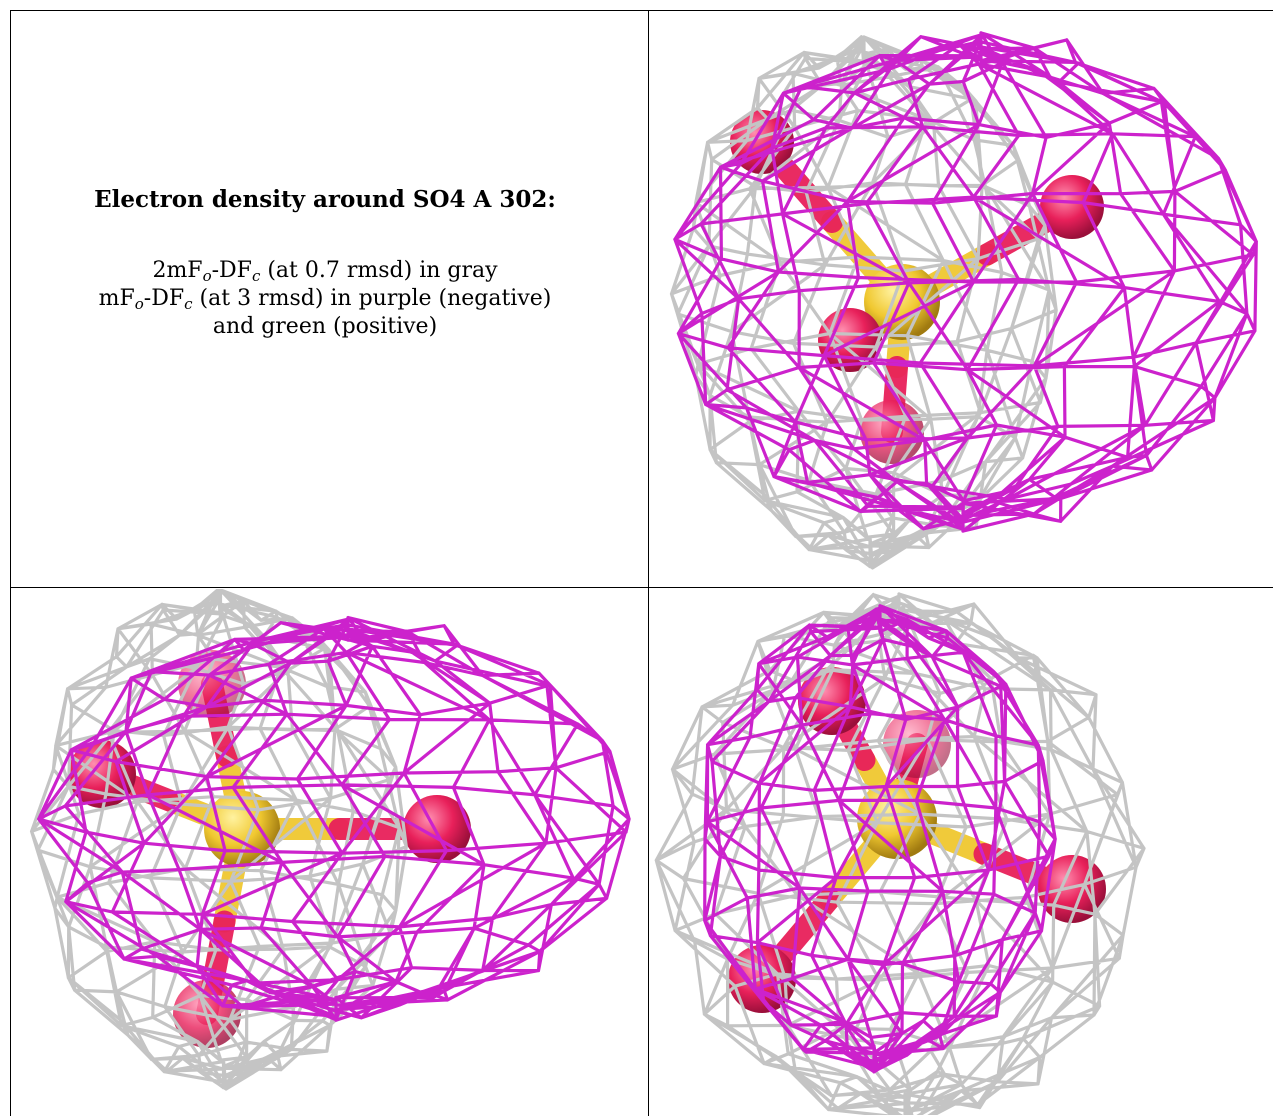  What do you see at coordinates (641, 587) in the screenshot?
I see `table-divider-horizontal` at bounding box center [641, 587].